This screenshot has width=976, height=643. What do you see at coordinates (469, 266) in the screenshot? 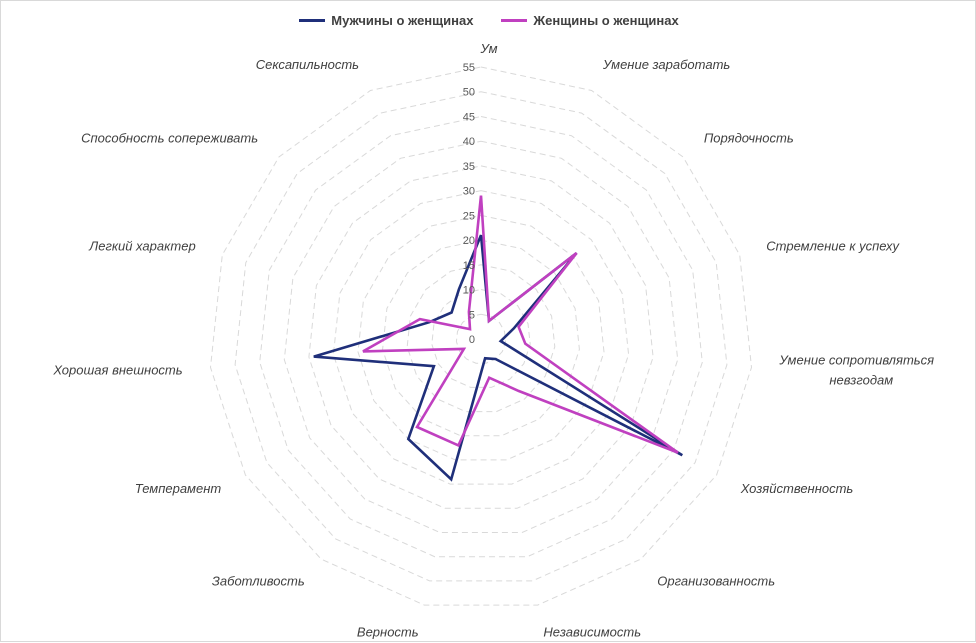
I see `tick-label-15: 15` at bounding box center [469, 266].